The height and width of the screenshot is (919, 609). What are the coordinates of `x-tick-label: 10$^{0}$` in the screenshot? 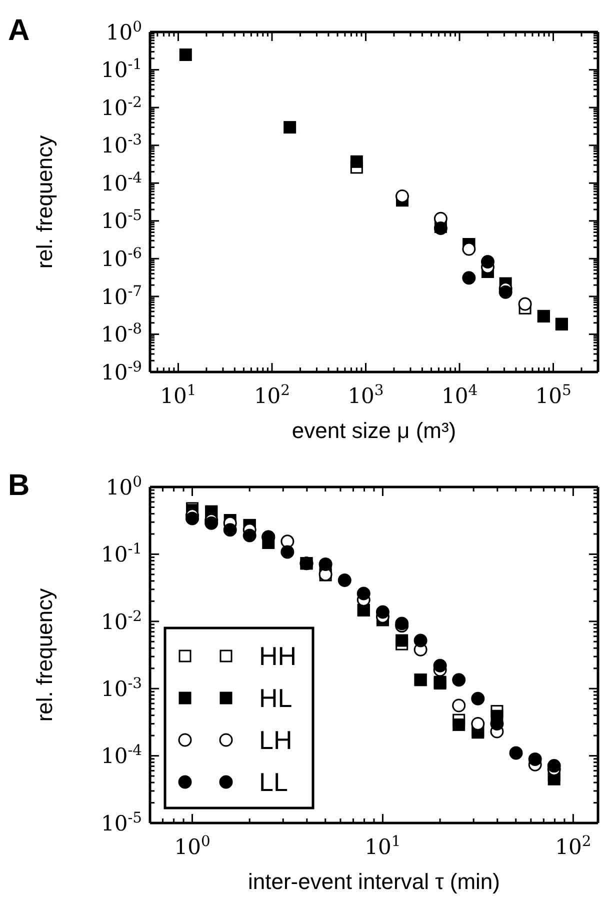 It's located at (192, 845).